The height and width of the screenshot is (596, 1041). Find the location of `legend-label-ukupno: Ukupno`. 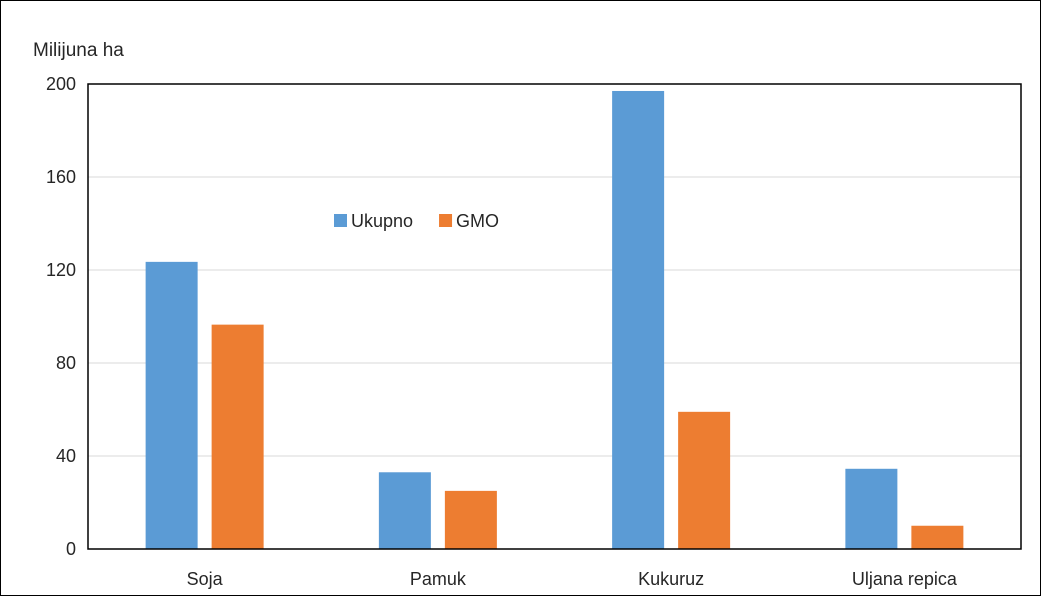

legend-label-ukupno: Ukupno is located at coordinates (382, 221).